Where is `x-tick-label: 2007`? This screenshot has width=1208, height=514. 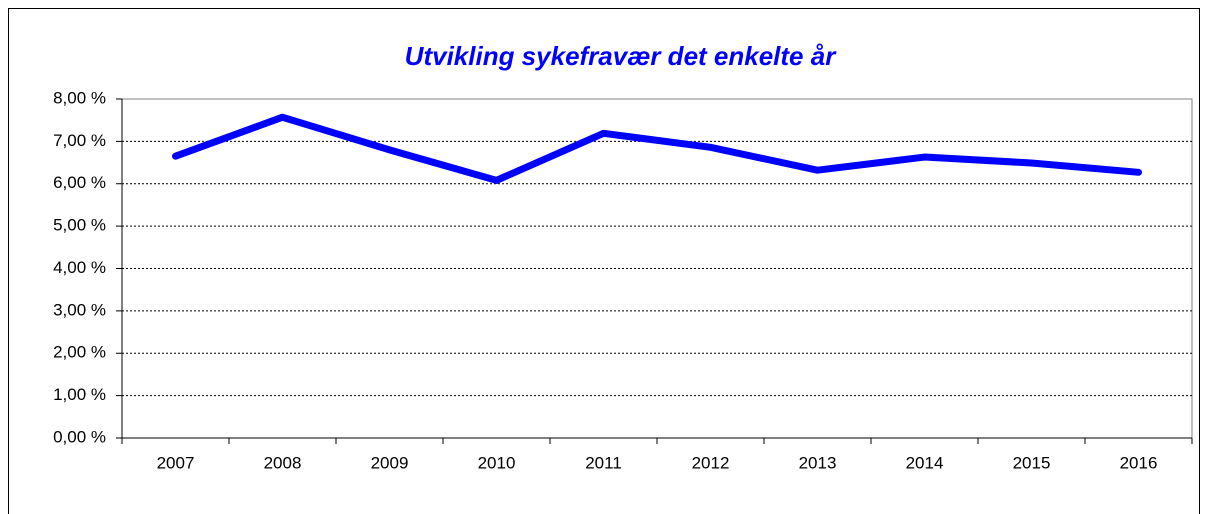 x-tick-label: 2007 is located at coordinates (176, 462).